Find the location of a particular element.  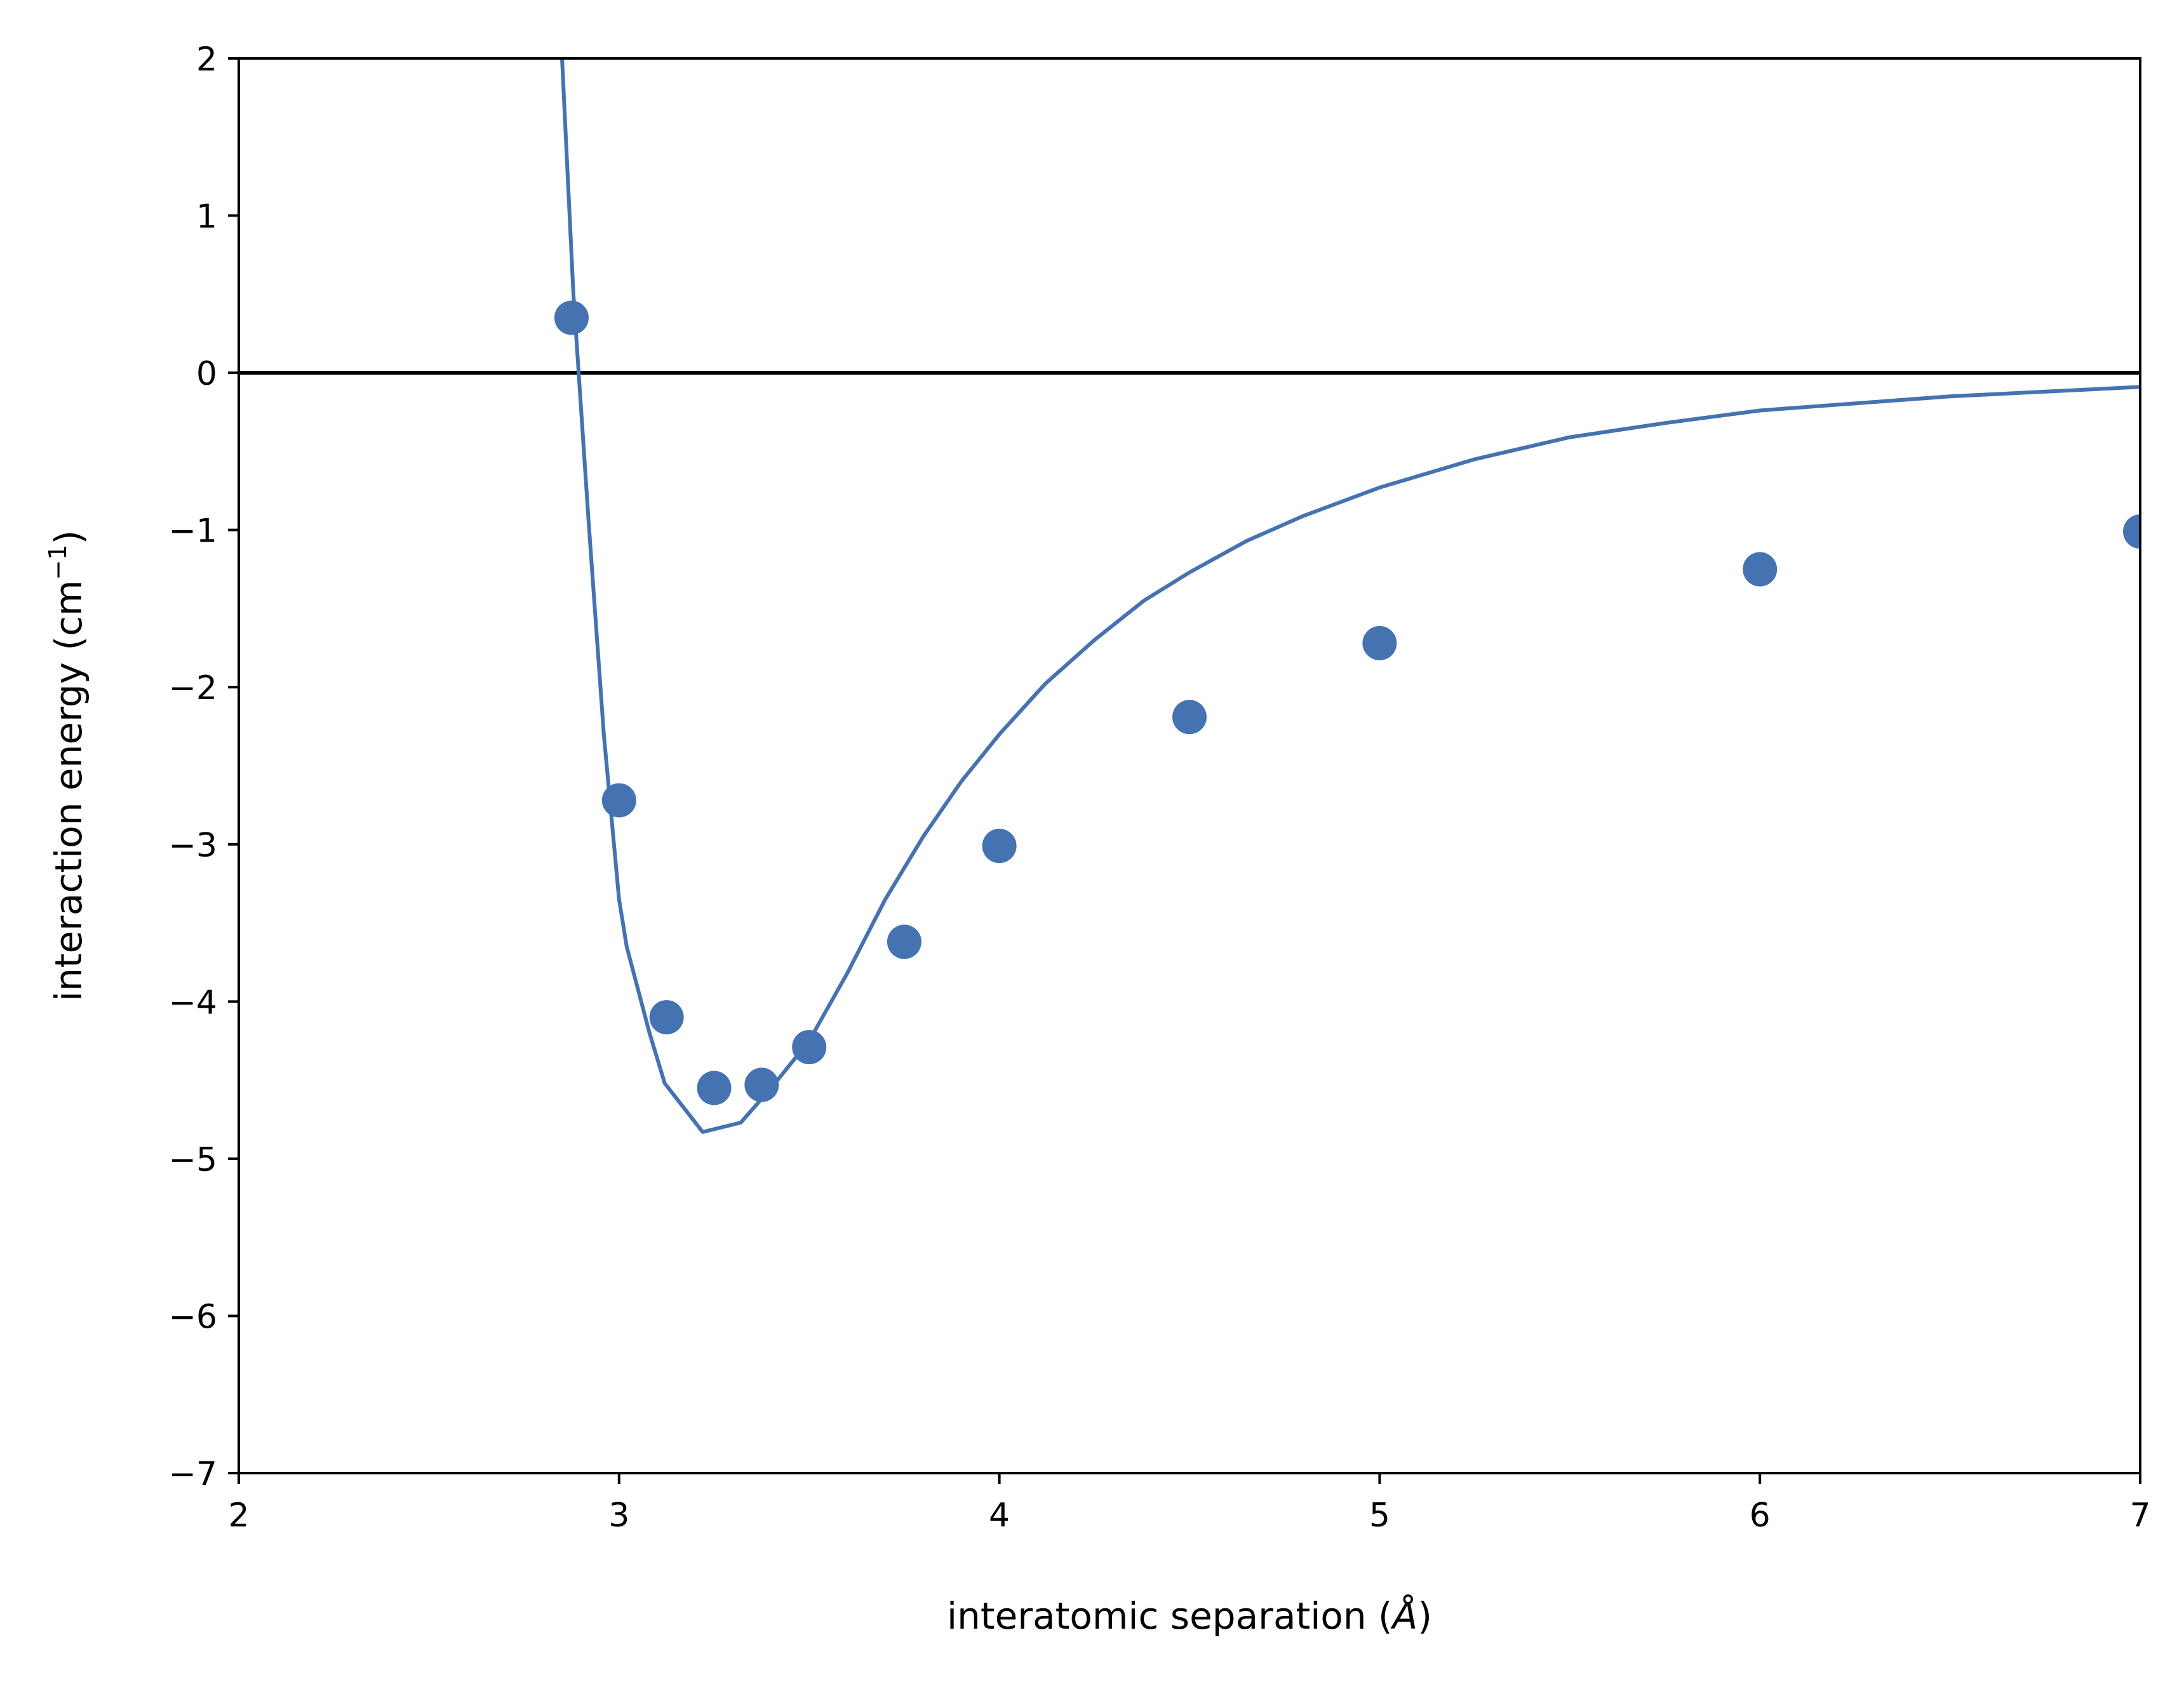

x-tick-label: 6 is located at coordinates (1760, 1516).